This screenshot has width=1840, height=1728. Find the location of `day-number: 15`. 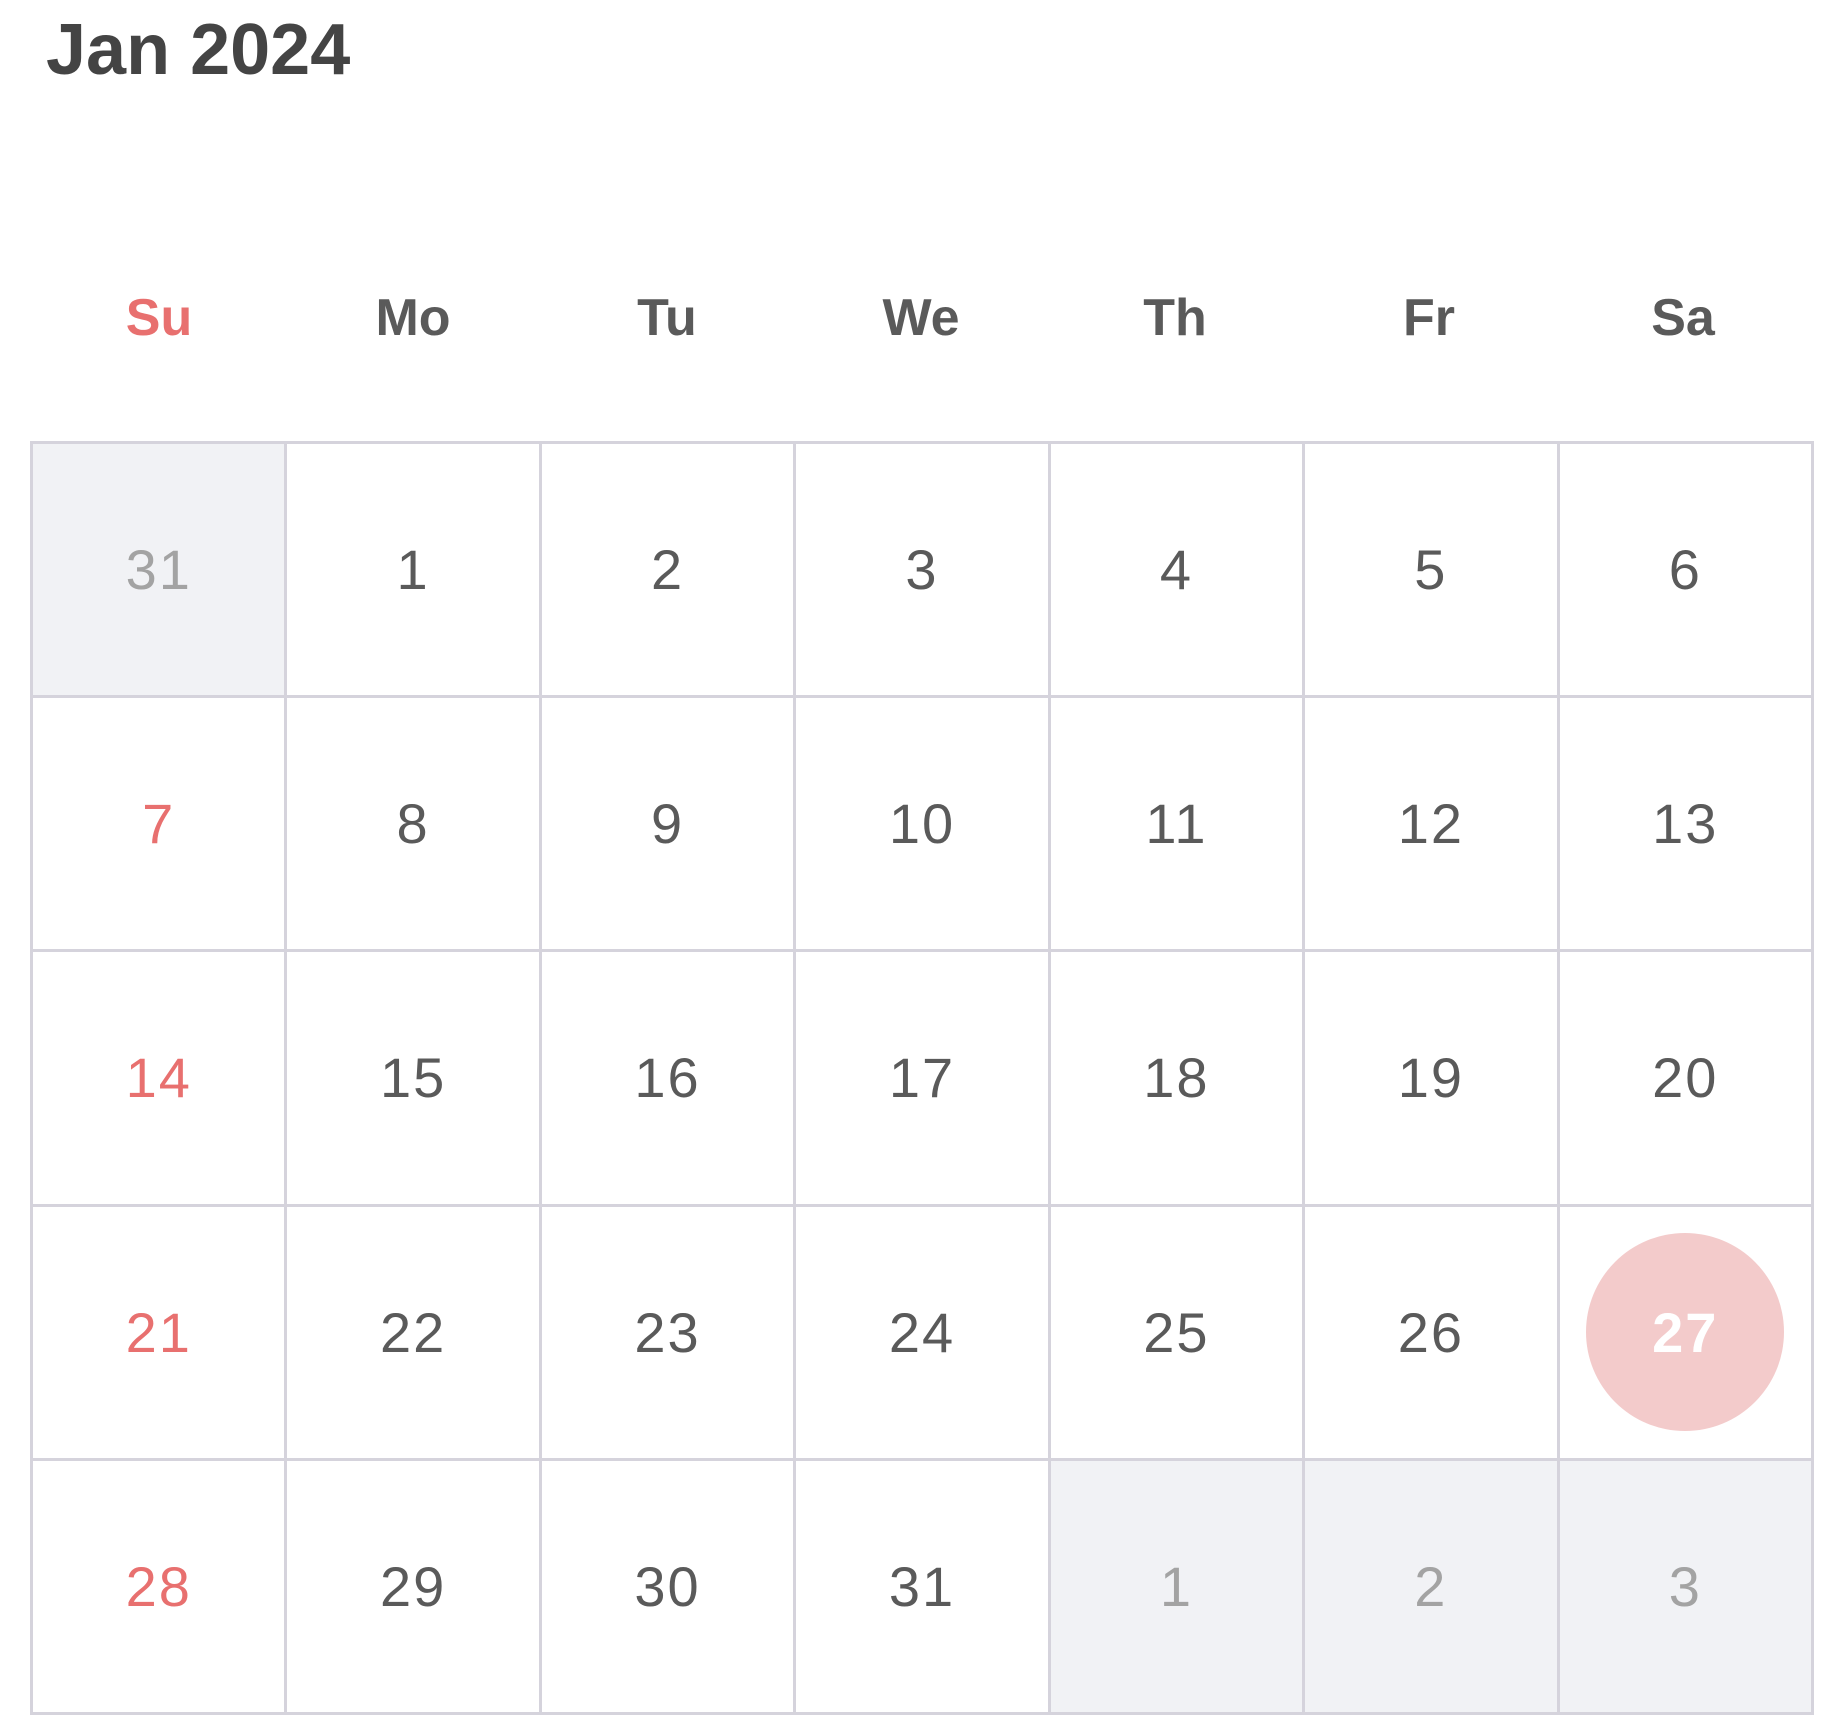

day-number: 15 is located at coordinates (413, 1078).